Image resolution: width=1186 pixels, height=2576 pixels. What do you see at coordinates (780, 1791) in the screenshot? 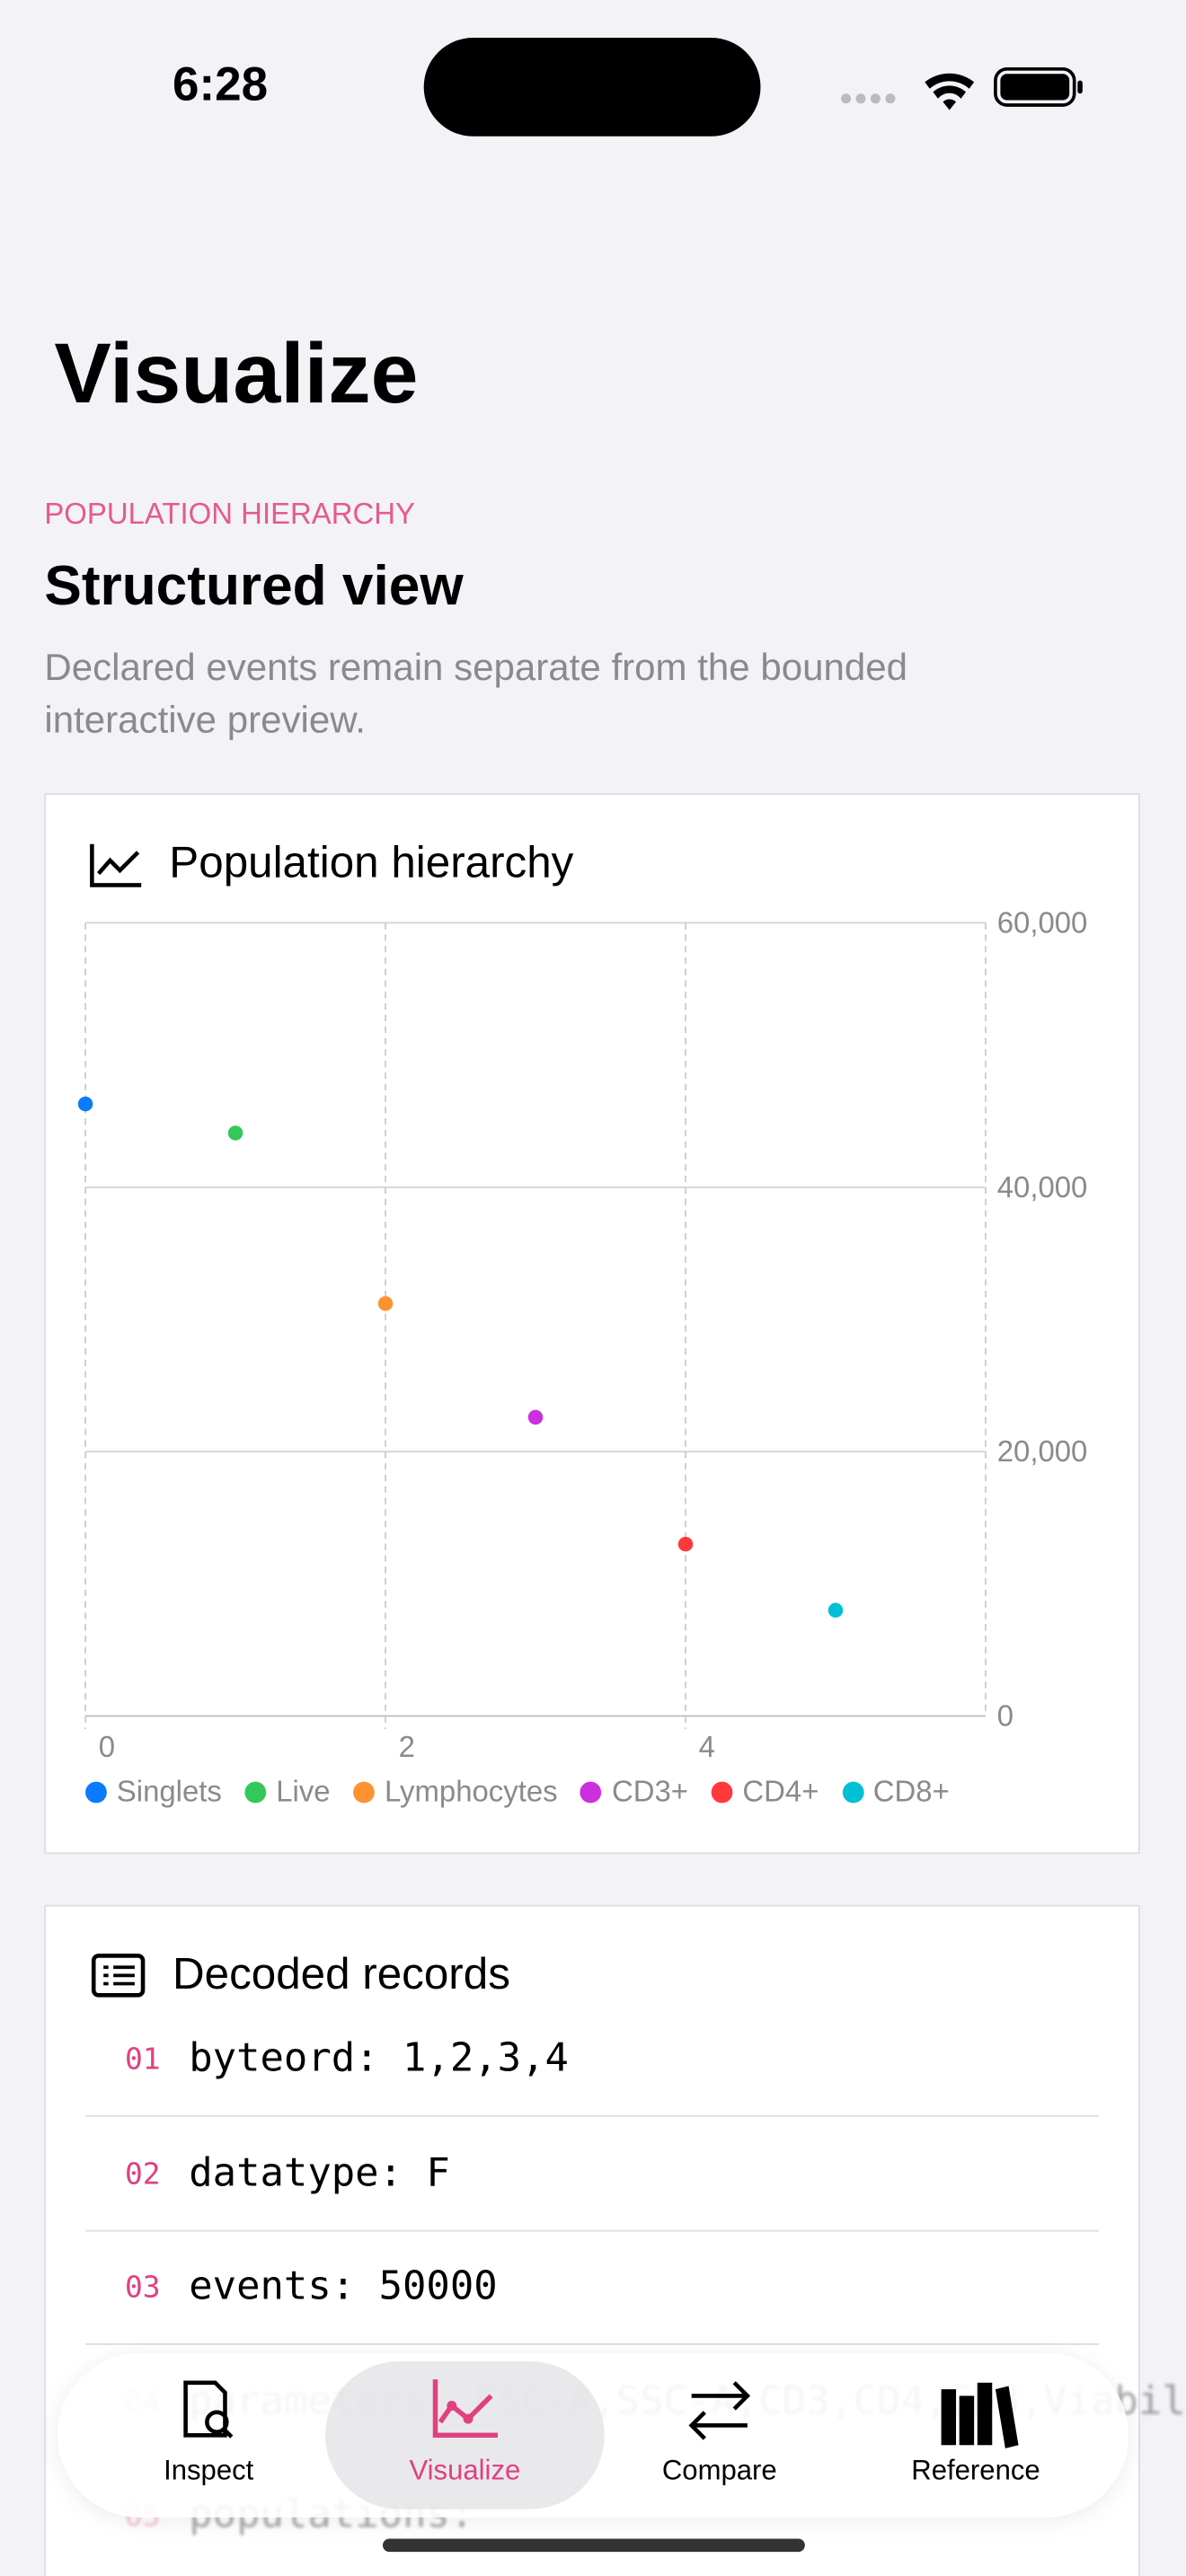
I see `legend-label: CD4+` at bounding box center [780, 1791].